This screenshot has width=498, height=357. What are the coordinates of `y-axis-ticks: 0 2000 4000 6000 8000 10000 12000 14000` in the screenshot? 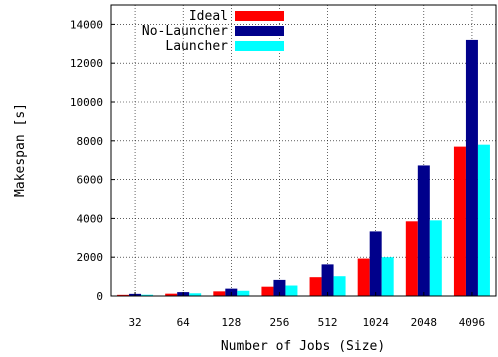 It's located at (92, 160).